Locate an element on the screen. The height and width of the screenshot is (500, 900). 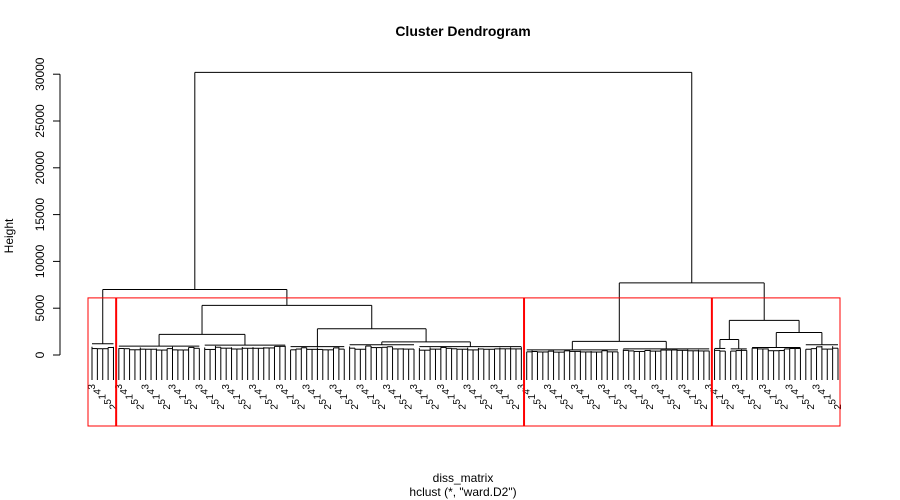
y-tick-label: 30000 is located at coordinates (40, 74).